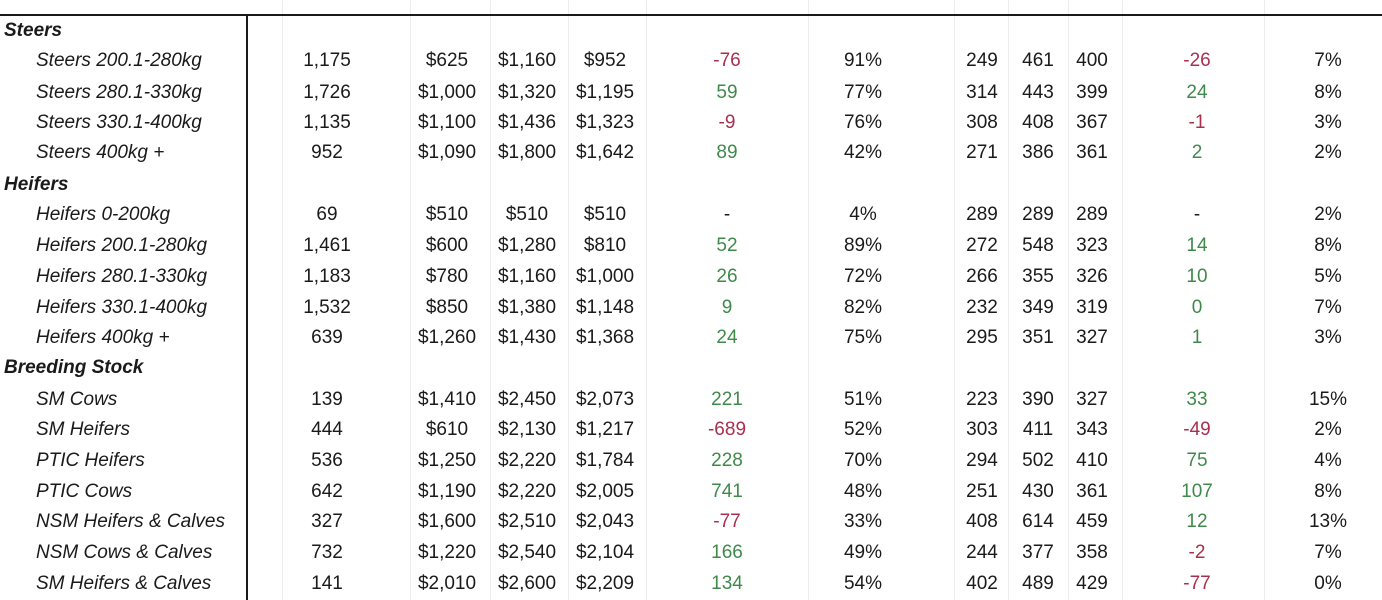  Describe the element at coordinates (247, 307) in the screenshot. I see `label-column-border` at that location.